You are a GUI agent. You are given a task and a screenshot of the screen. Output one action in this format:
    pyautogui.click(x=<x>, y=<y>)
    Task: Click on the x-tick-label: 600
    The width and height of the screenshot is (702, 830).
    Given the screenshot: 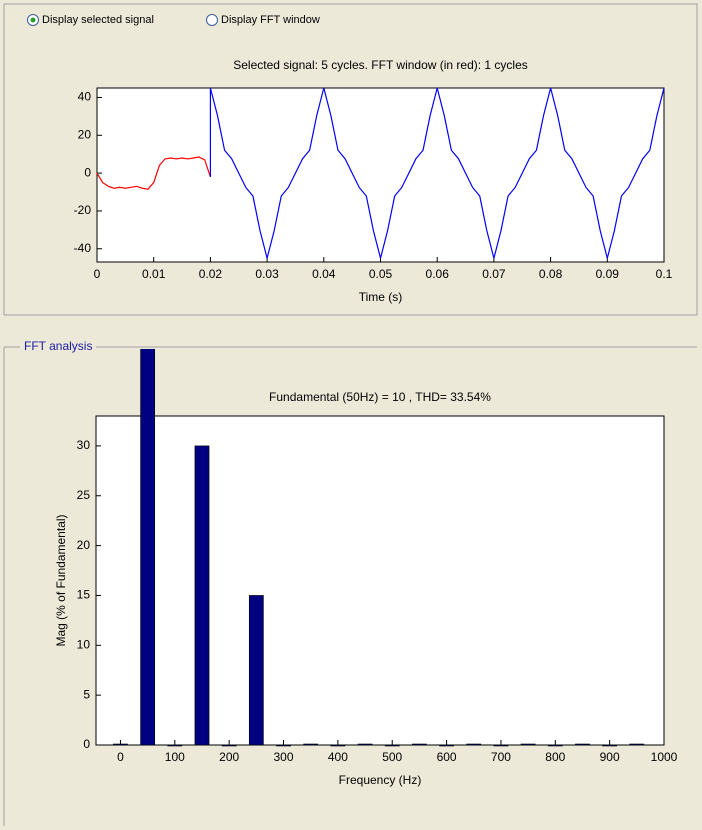 What is the action you would take?
    pyautogui.click(x=447, y=757)
    